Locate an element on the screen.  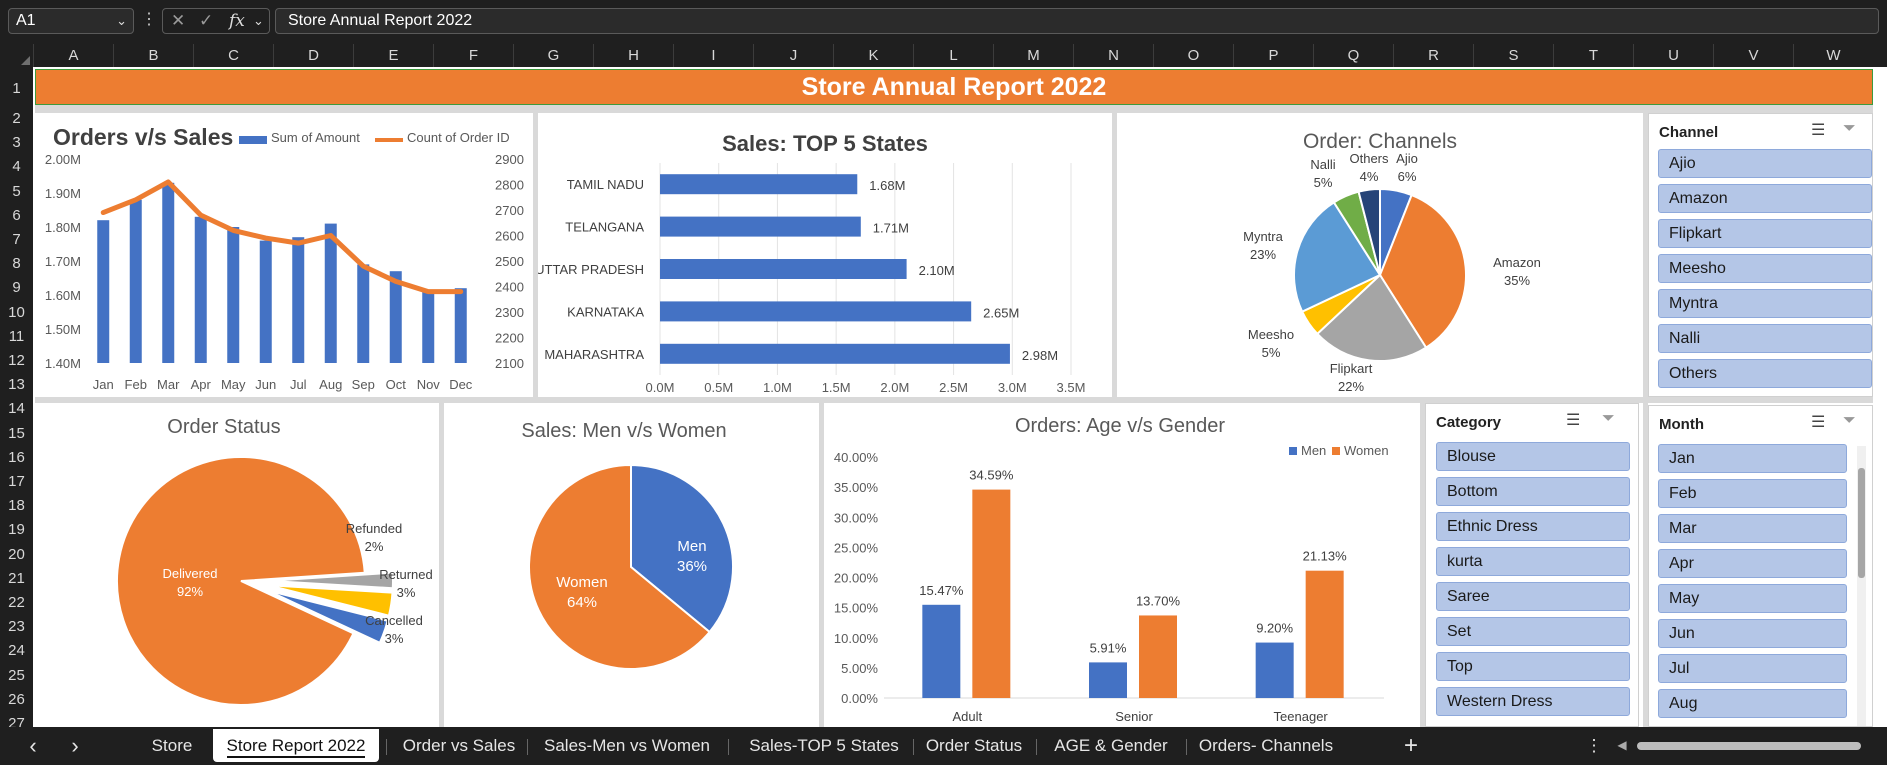
scrollbar-thumb is located at coordinates (1861, 523).